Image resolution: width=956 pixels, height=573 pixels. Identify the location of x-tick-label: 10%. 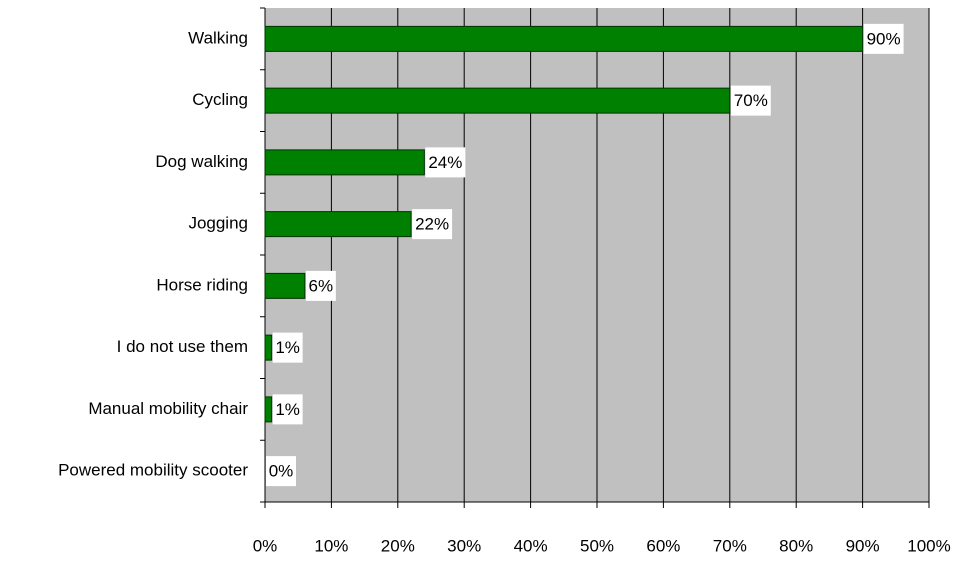
(331, 545).